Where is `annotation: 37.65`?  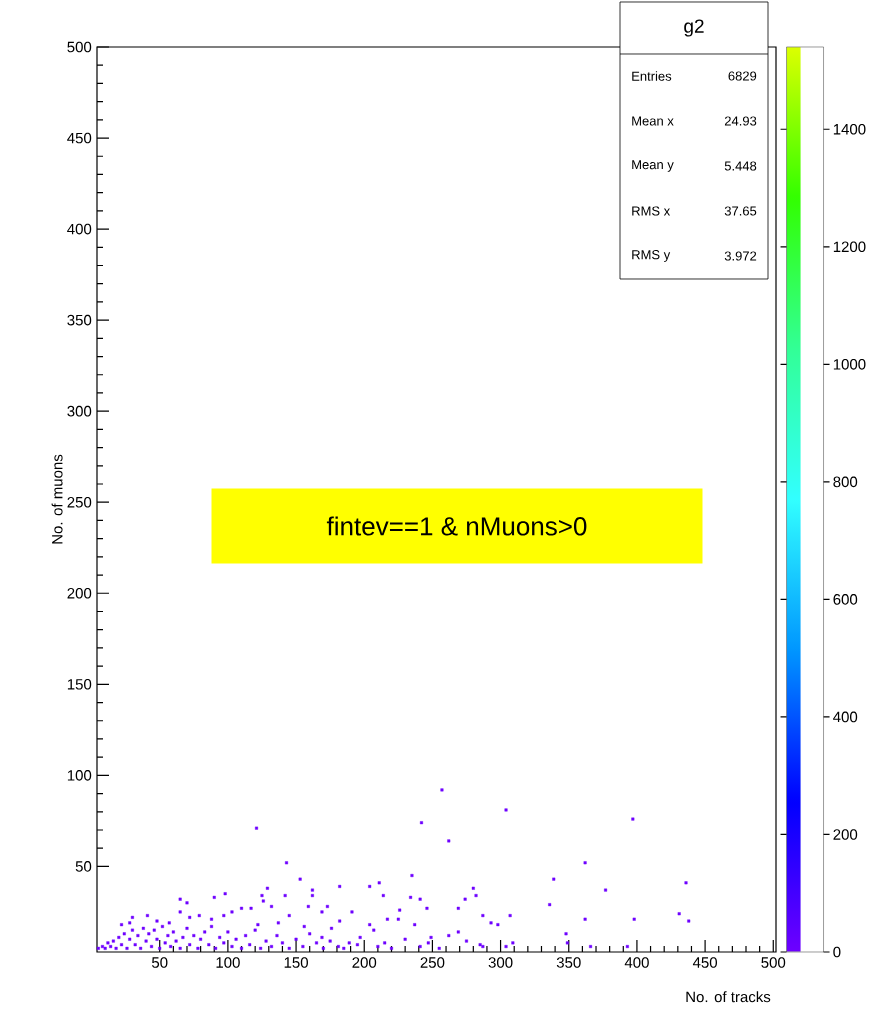
annotation: 37.65 is located at coordinates (740, 211).